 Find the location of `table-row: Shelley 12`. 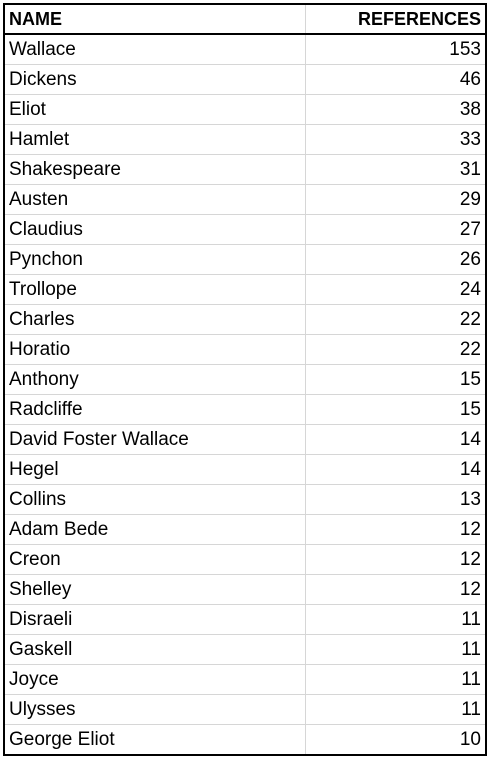

table-row: Shelley 12 is located at coordinates (245, 589).